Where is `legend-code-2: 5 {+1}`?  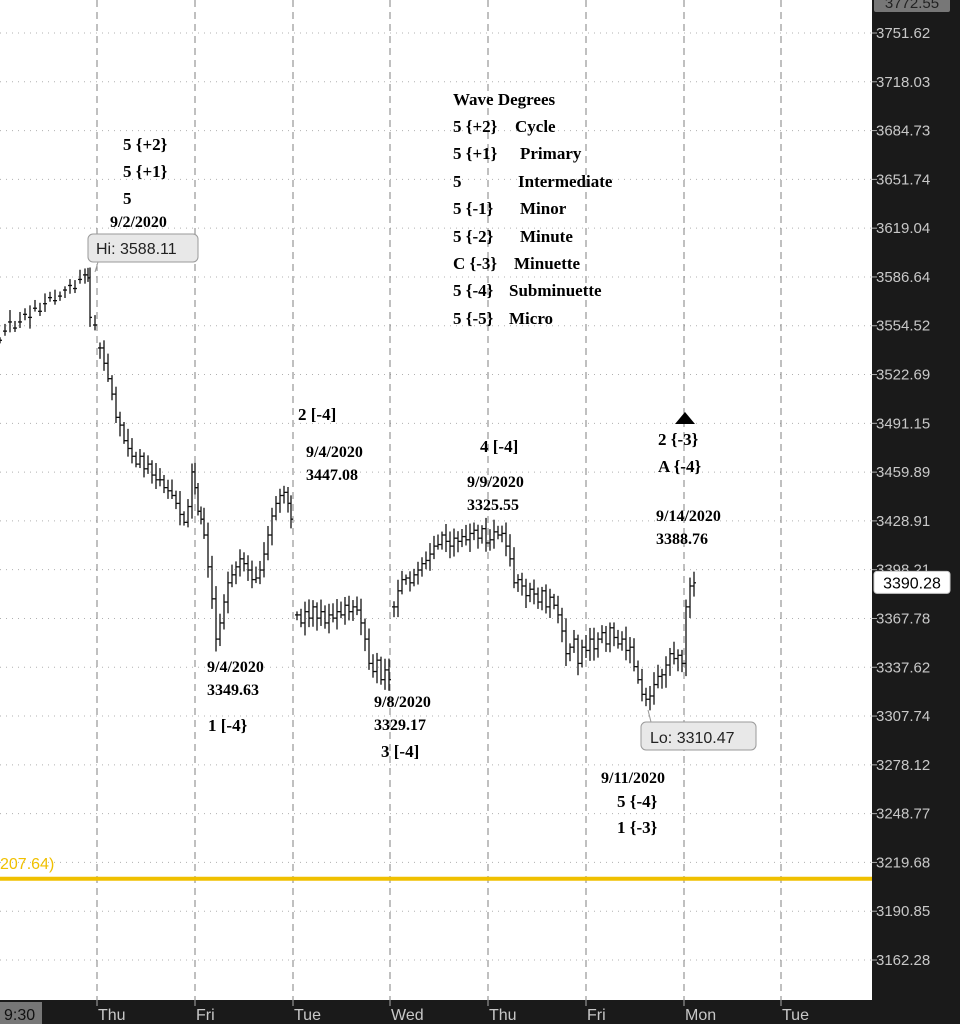 legend-code-2: 5 {+1} is located at coordinates (475, 153).